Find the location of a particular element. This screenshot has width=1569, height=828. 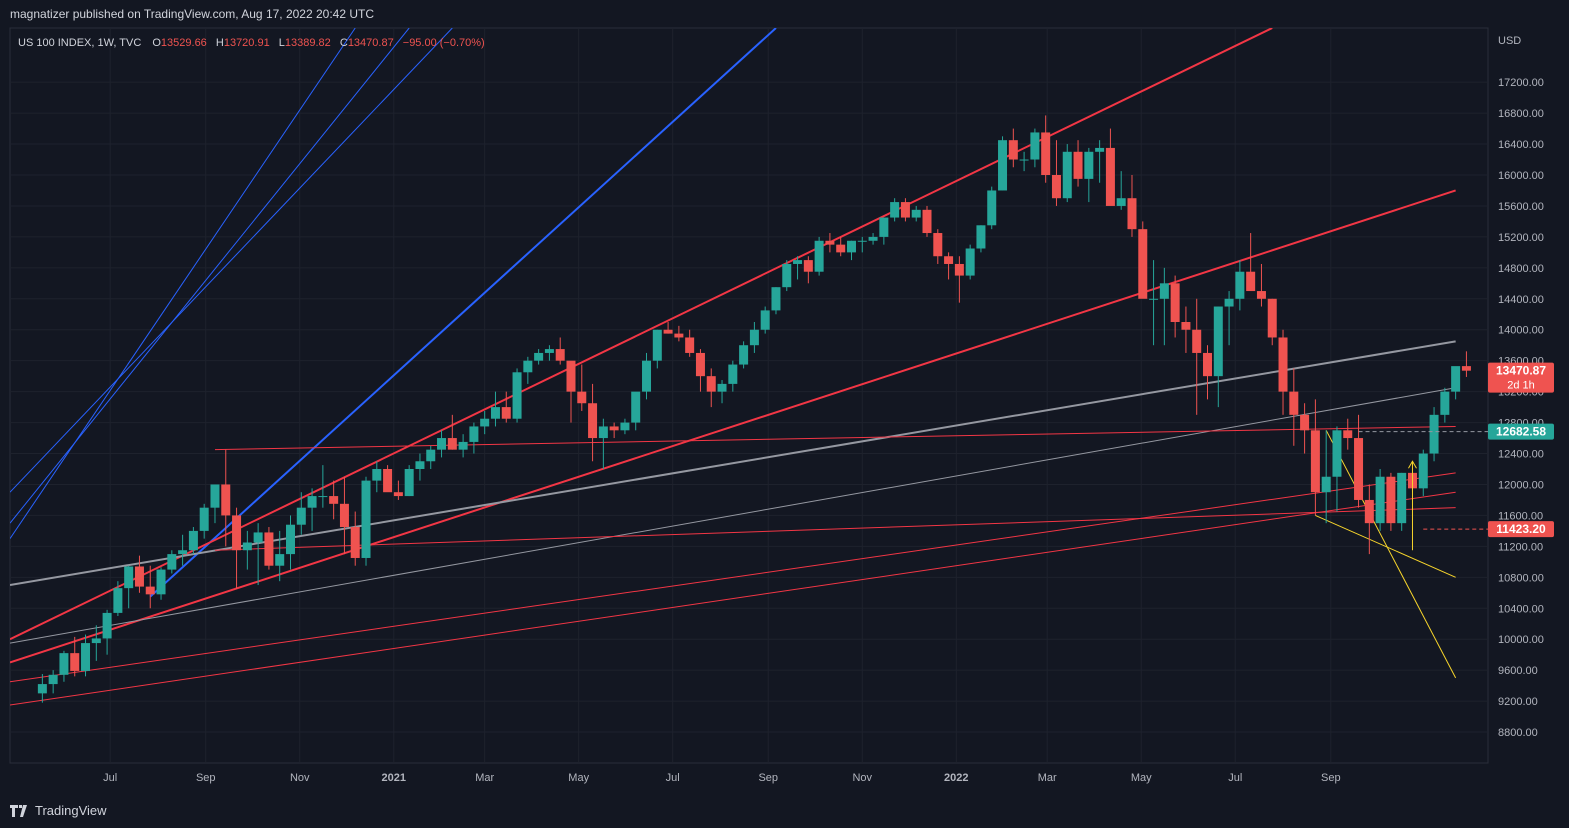

y-tick-label: 8800.00 is located at coordinates (1518, 733).